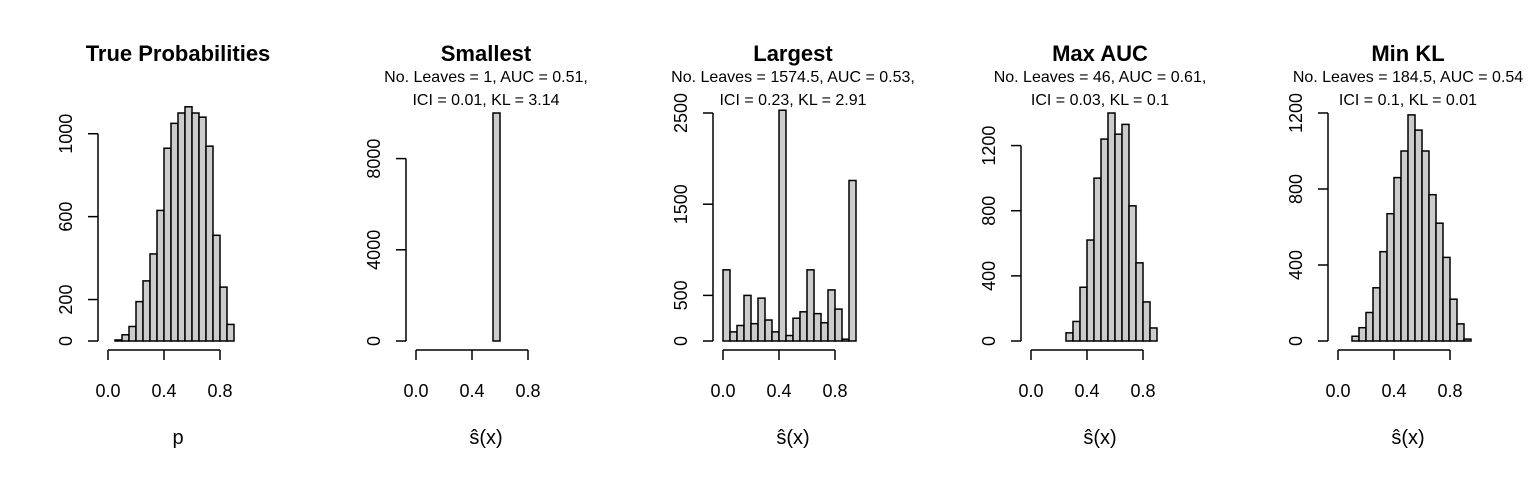 The height and width of the screenshot is (480, 1536). I want to click on panel-title: Max AUC, so click(1100, 53).